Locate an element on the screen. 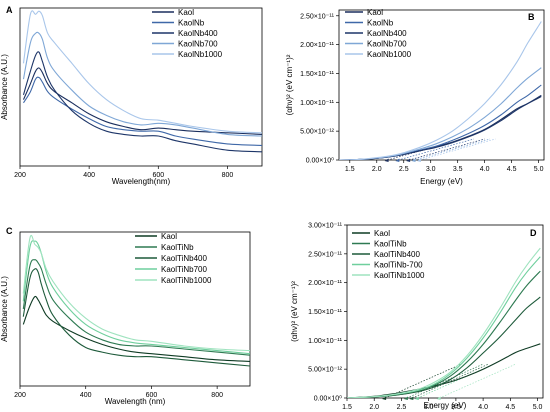 This screenshot has height=412, width=550. x-tick-label: 600 is located at coordinates (158, 175).